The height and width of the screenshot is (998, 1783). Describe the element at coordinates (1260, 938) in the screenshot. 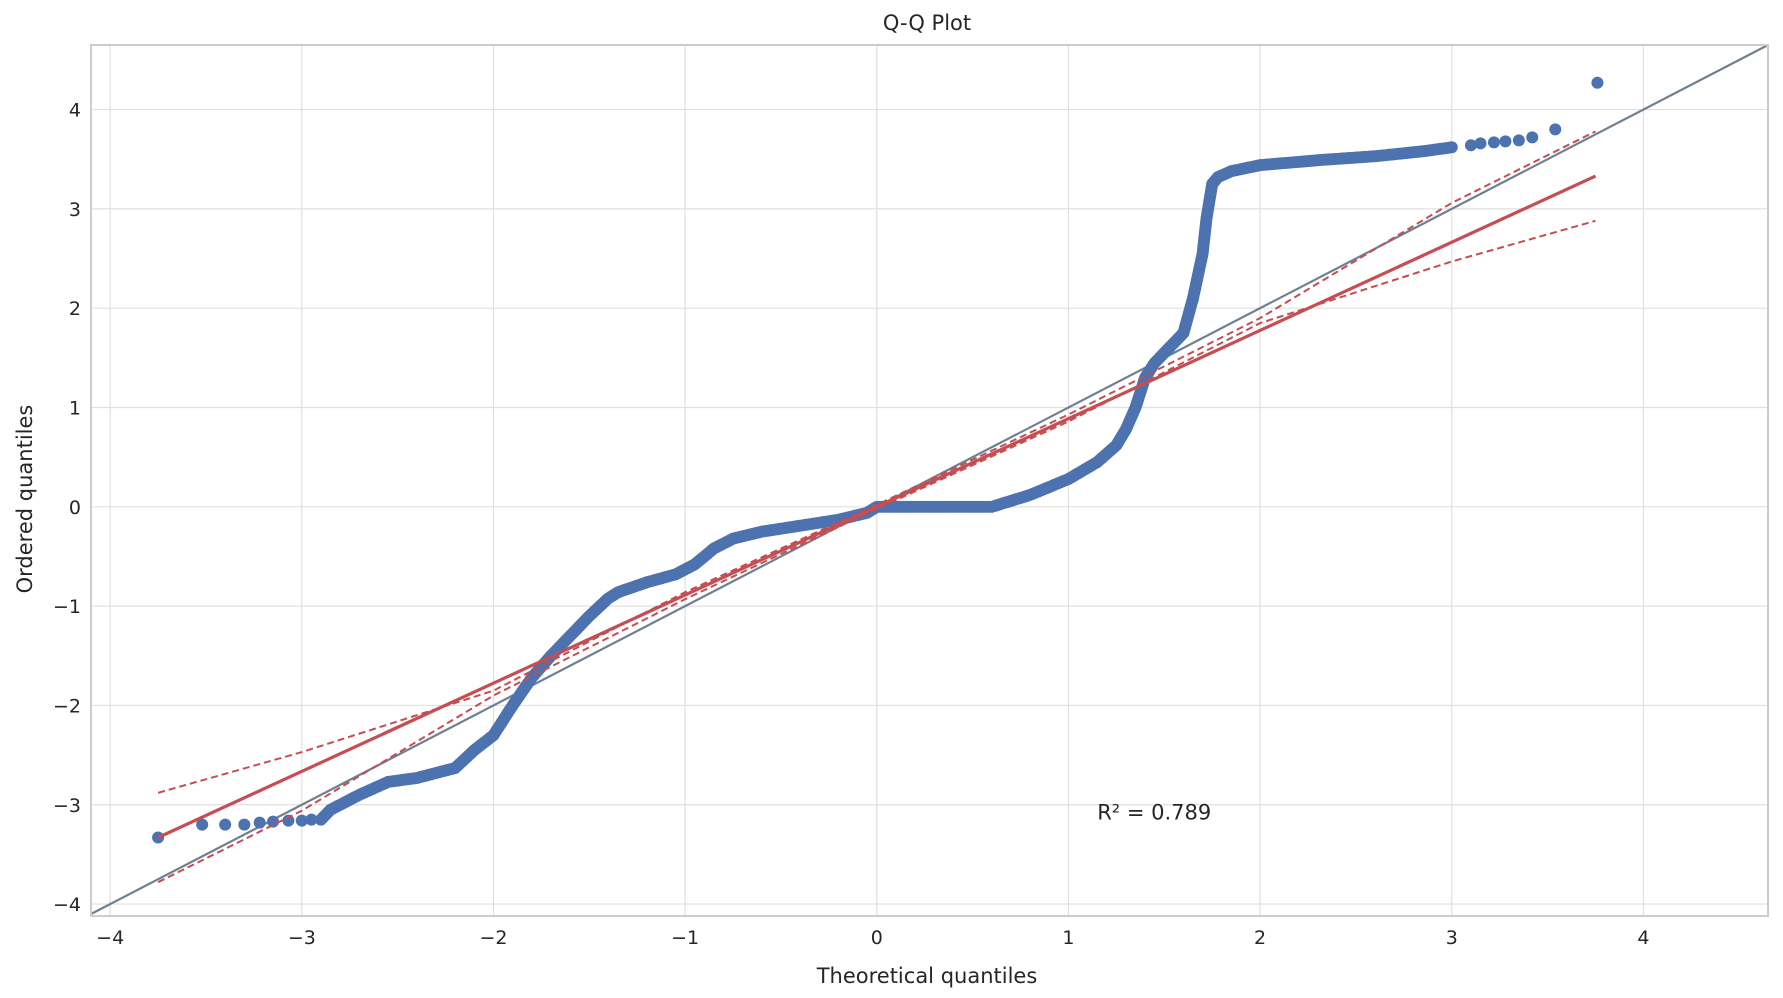

I see `x-tick-label: 2` at that location.